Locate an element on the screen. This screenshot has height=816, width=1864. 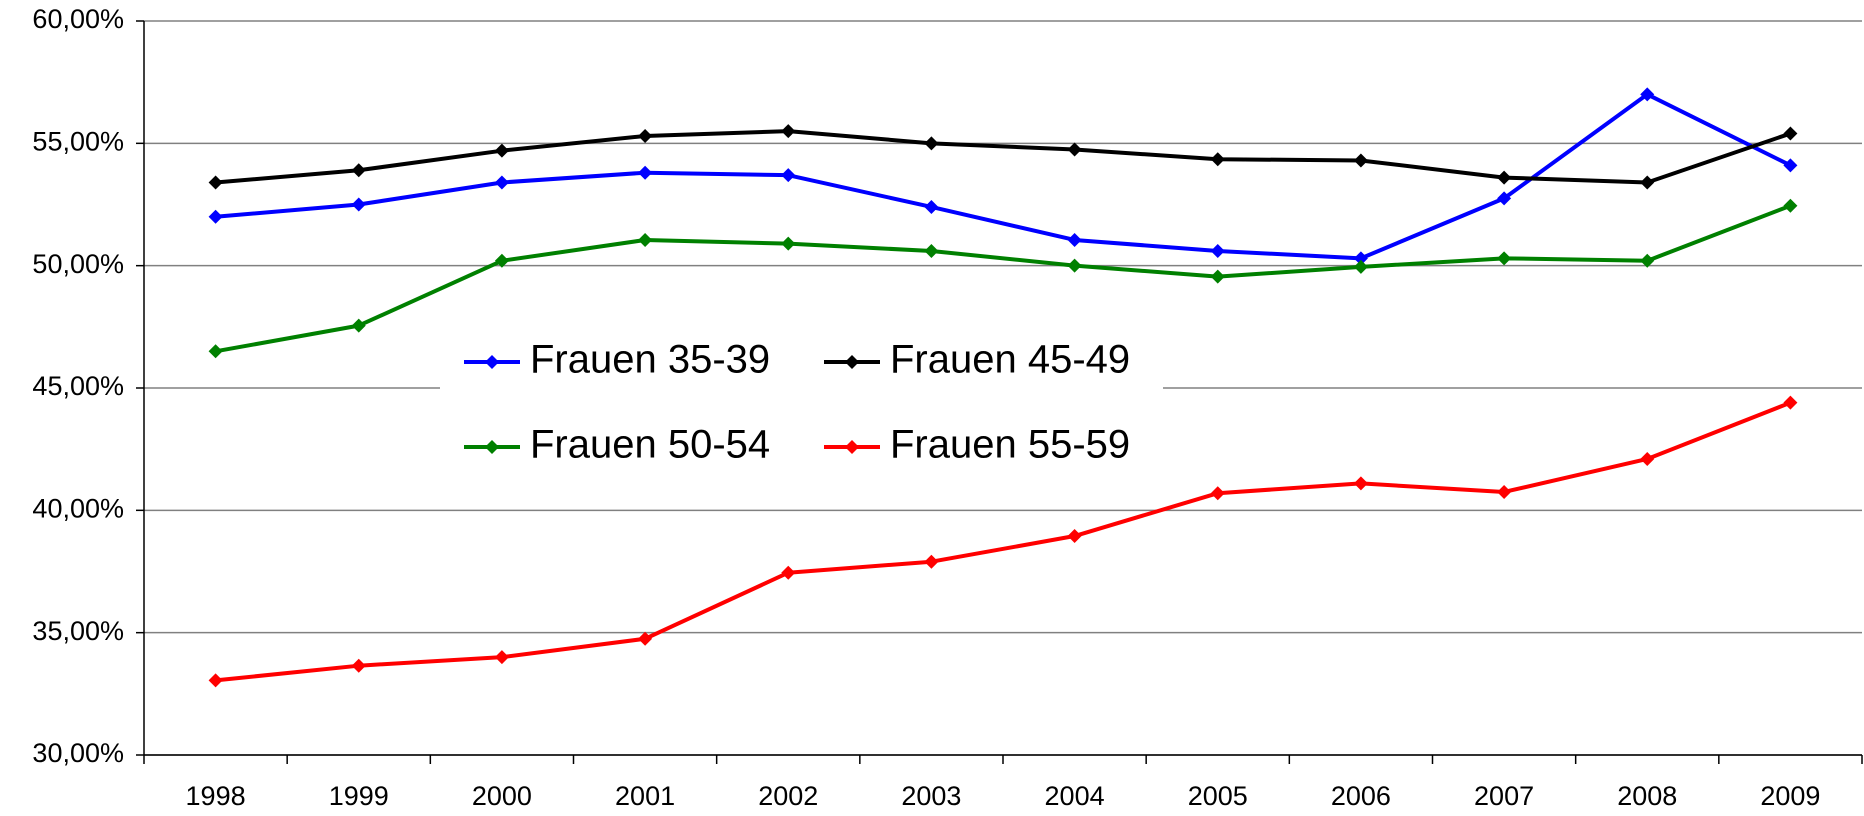
x-tick-label: 2003 is located at coordinates (931, 796).